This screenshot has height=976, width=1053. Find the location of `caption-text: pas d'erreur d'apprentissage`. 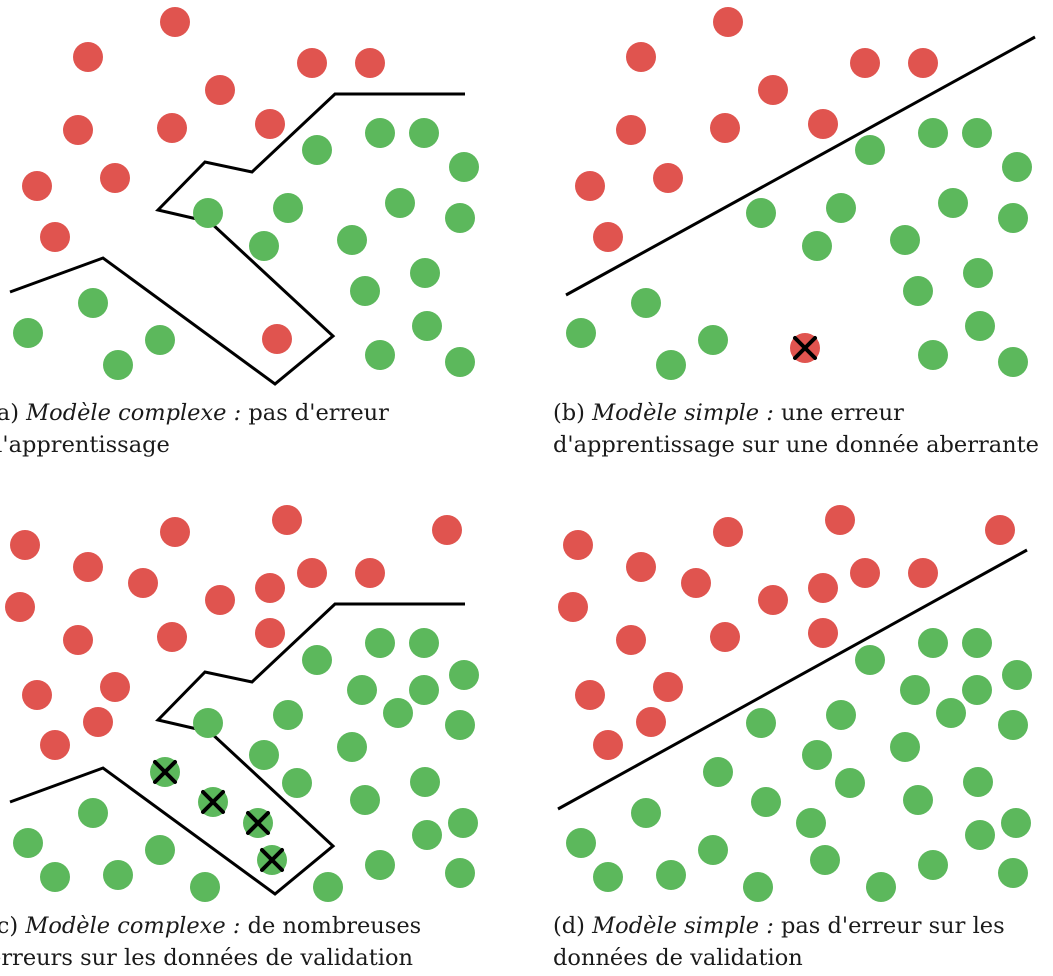

caption-text: pas d'erreur d'apprentissage is located at coordinates (194, 429).